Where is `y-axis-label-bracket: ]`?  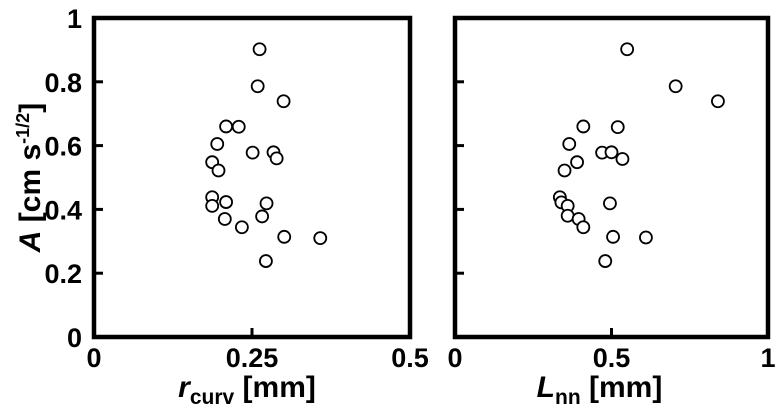
y-axis-label-bracket: ] is located at coordinates (30, 108).